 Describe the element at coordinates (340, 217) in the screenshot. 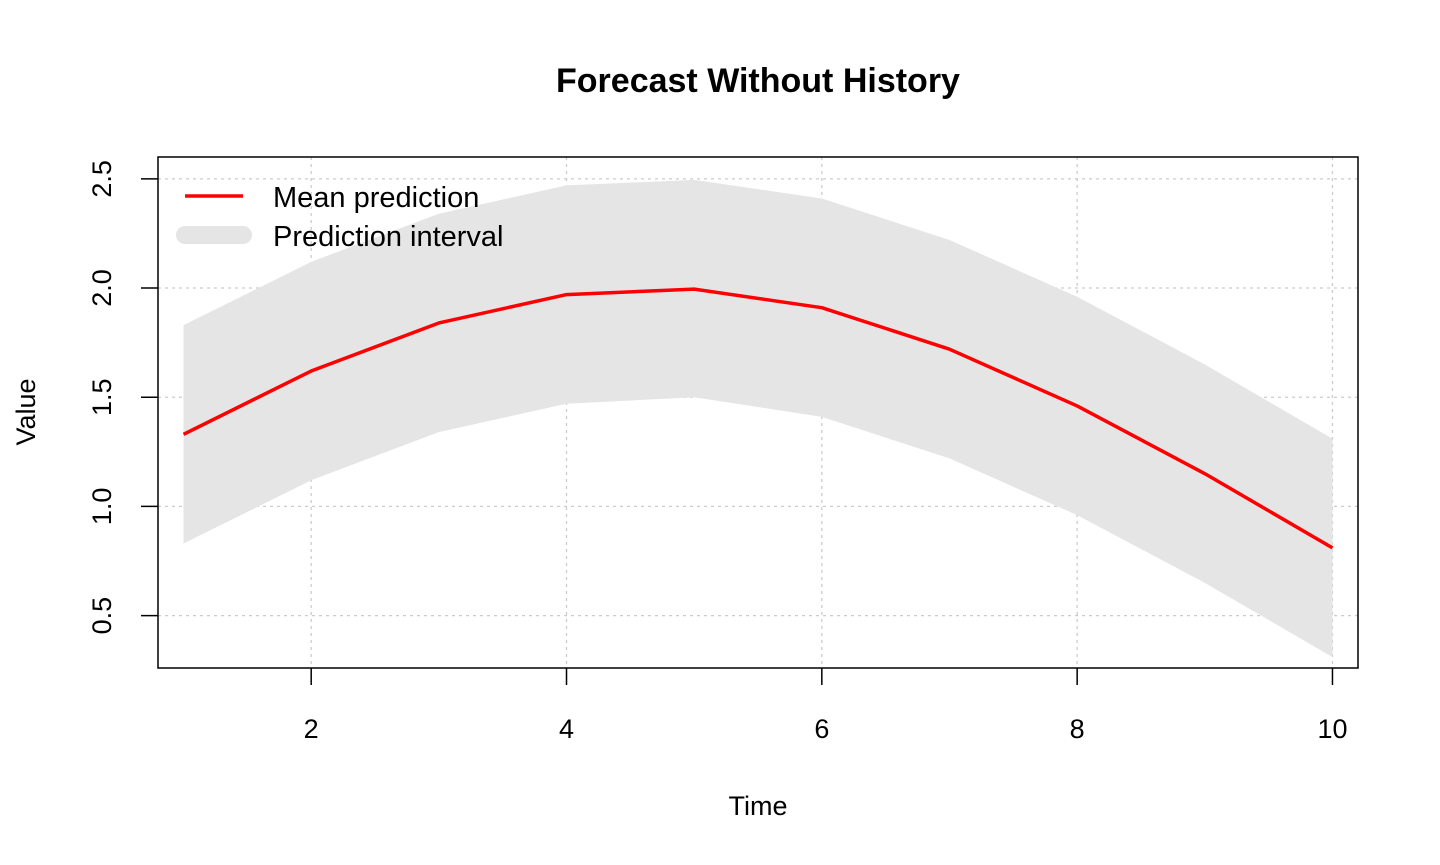

I see `legend: Mean prediction Prediction interval` at that location.